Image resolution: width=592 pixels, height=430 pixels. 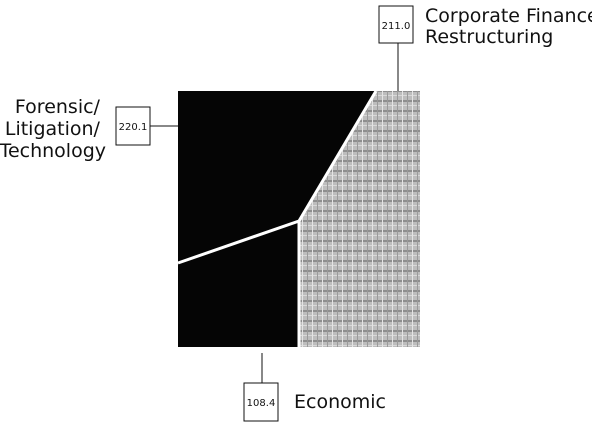 I want to click on segment-label-forensic-line-3: Technology, so click(x=53, y=151).